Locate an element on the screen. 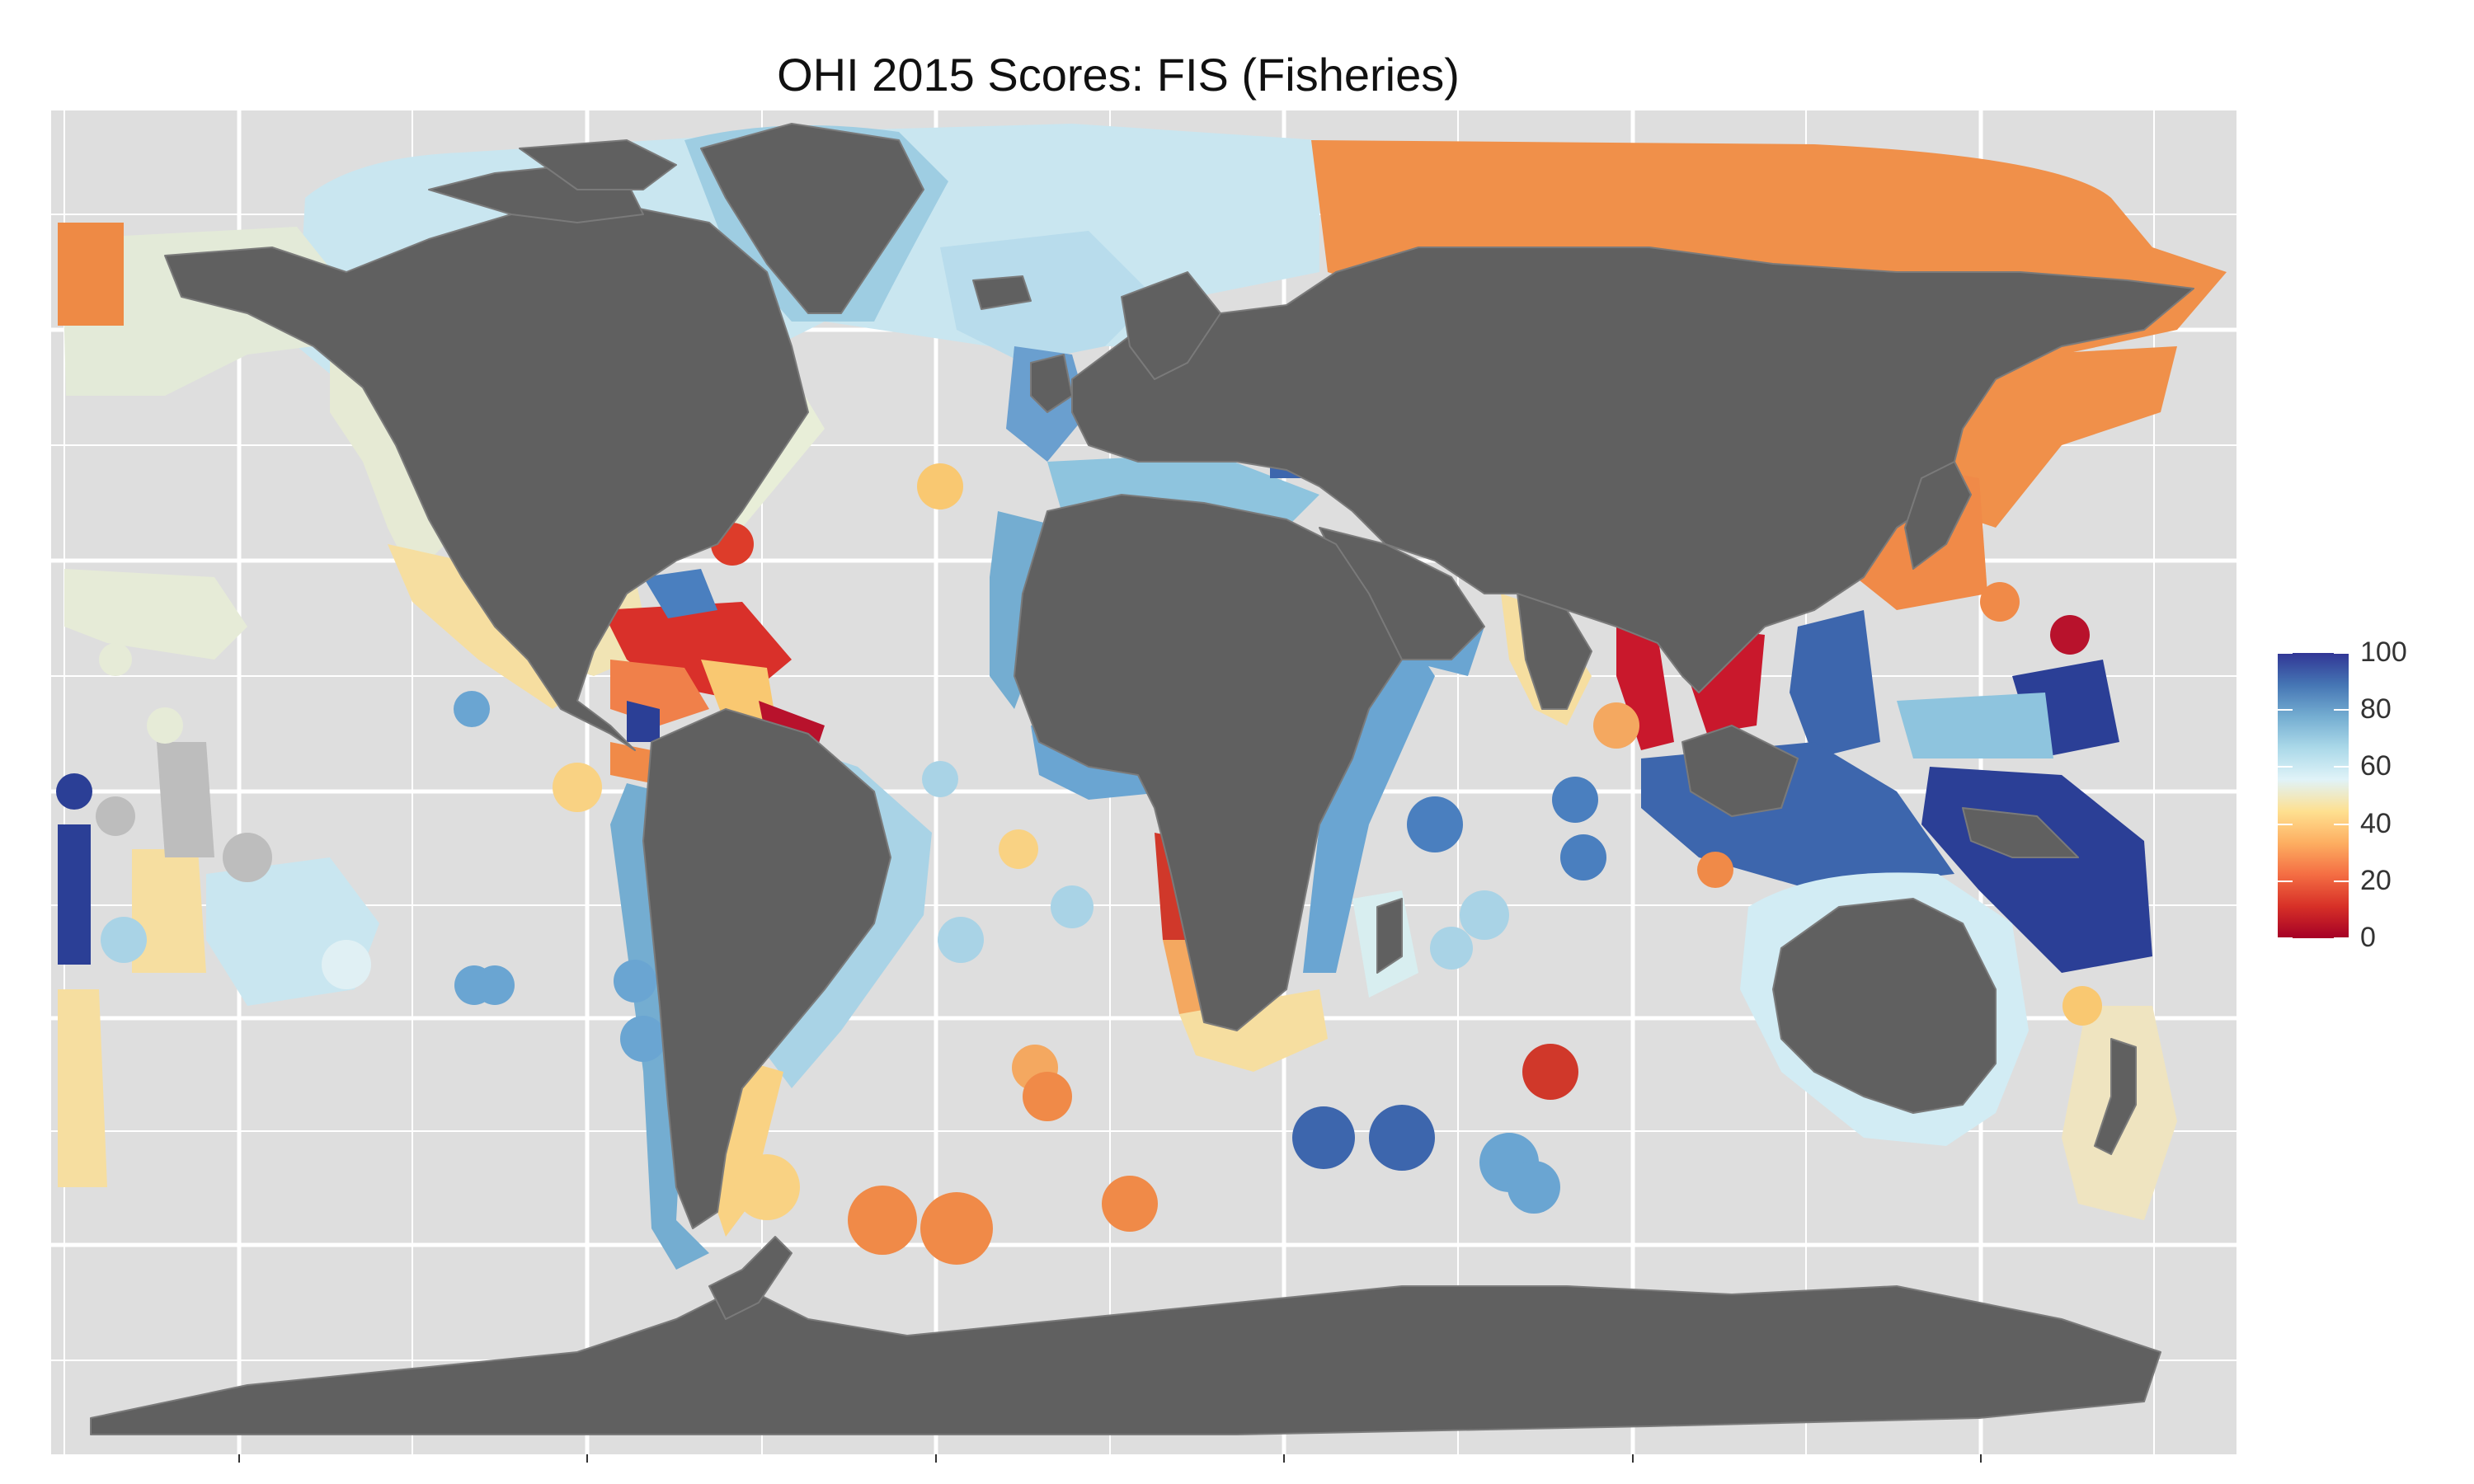 The image size is (2474, 1484). land-antarctic-peninsula is located at coordinates (750, 1278).